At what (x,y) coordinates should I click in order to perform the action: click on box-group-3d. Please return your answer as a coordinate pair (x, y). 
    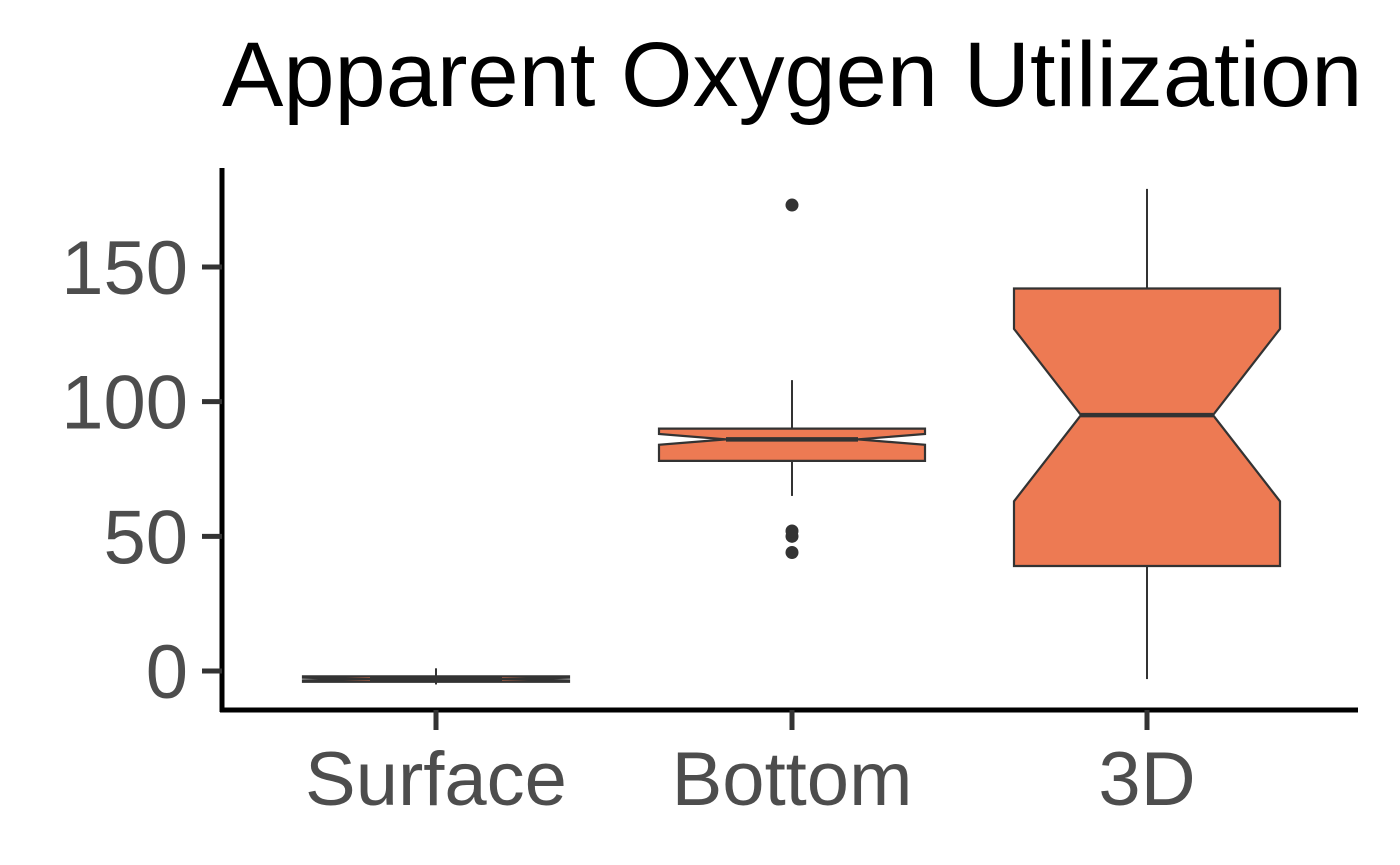
    Looking at the image, I should click on (1147, 434).